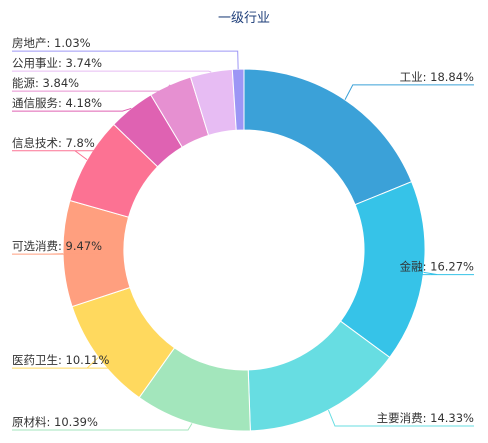 Image resolution: width=488 pixels, height=443 pixels. Describe the element at coordinates (244, 18) in the screenshot. I see `chart-title: 一级行业` at that location.